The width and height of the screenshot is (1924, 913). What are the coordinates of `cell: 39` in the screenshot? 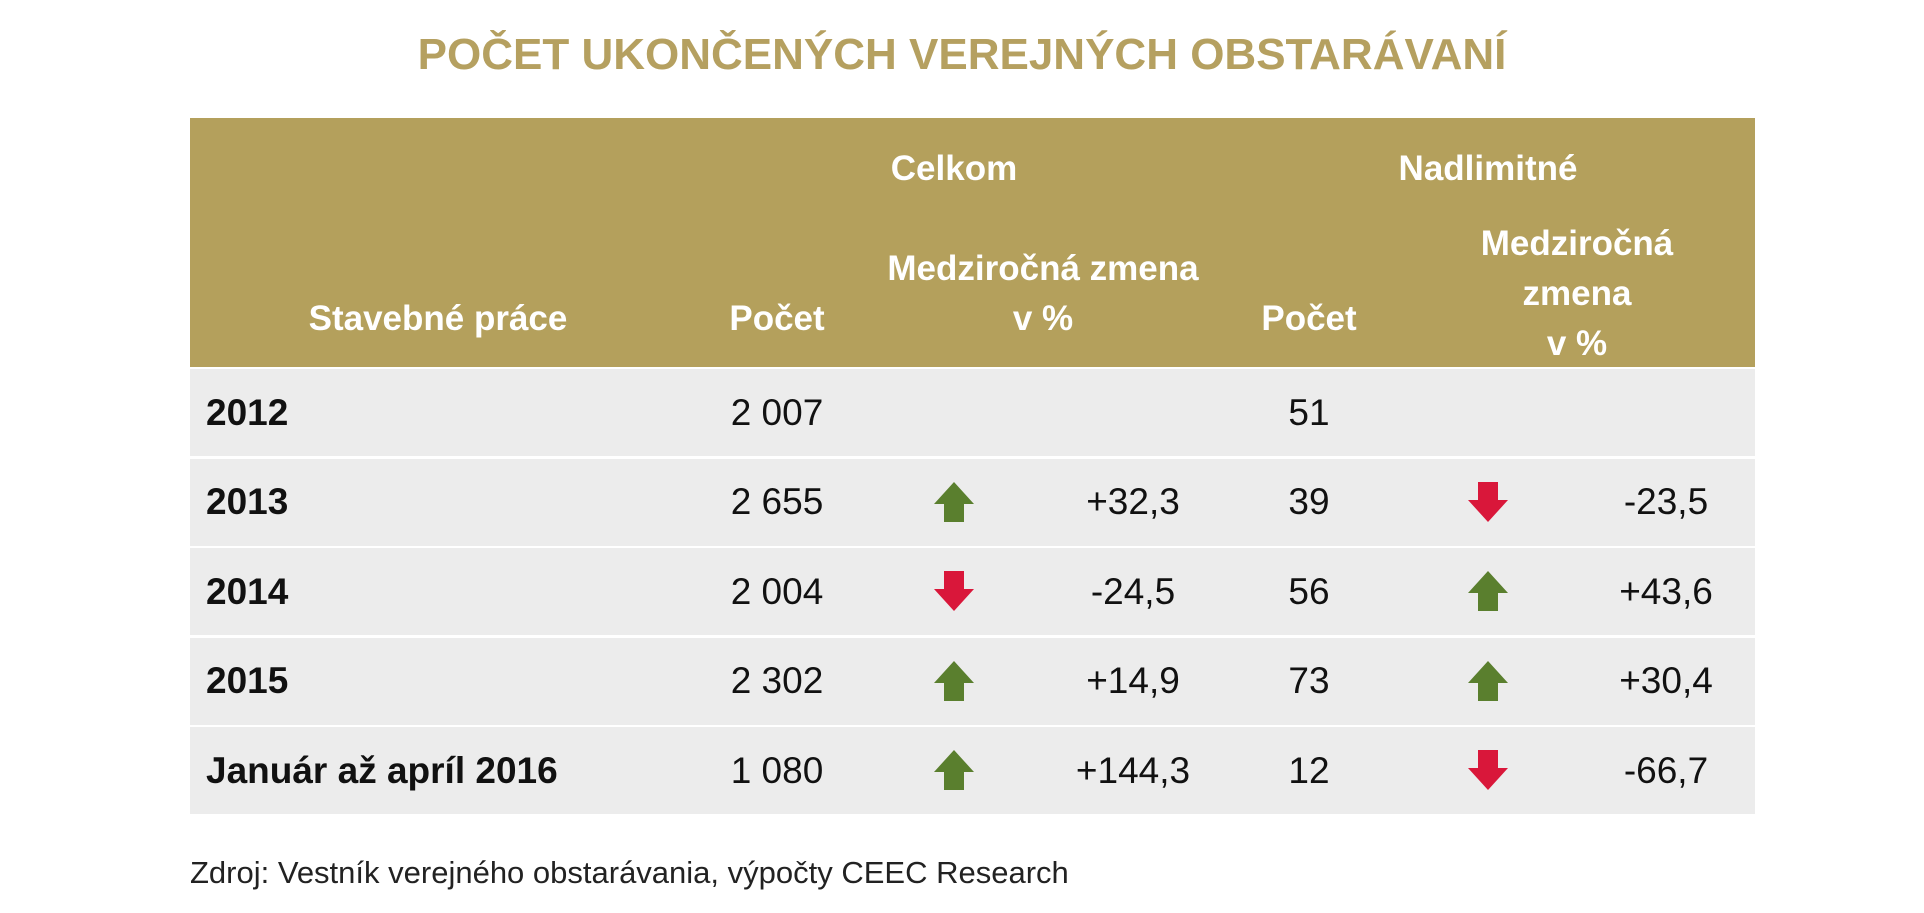 It's located at (1309, 501).